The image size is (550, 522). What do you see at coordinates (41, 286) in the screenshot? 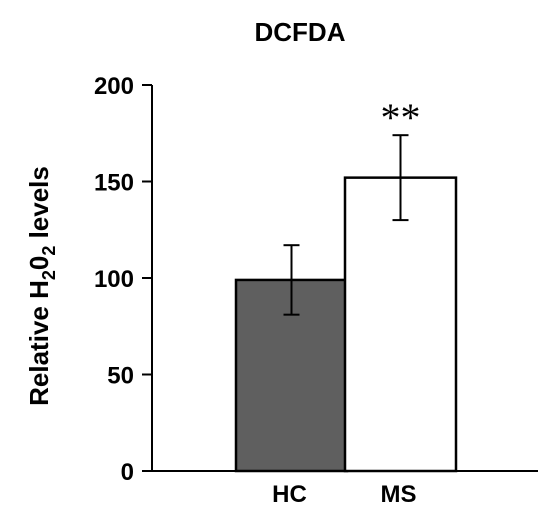
I see `y-axis-label: Relative H202 levels` at bounding box center [41, 286].